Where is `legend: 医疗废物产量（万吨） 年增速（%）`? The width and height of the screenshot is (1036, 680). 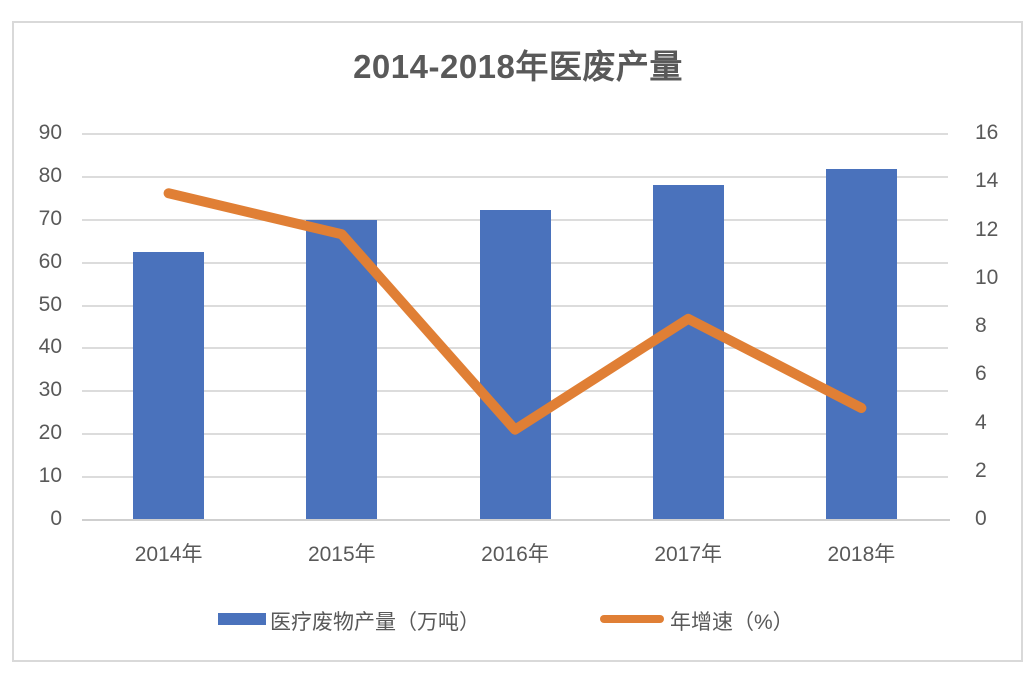
legend: 医疗废物产量（万吨） 年增速（%） is located at coordinates (518, 618).